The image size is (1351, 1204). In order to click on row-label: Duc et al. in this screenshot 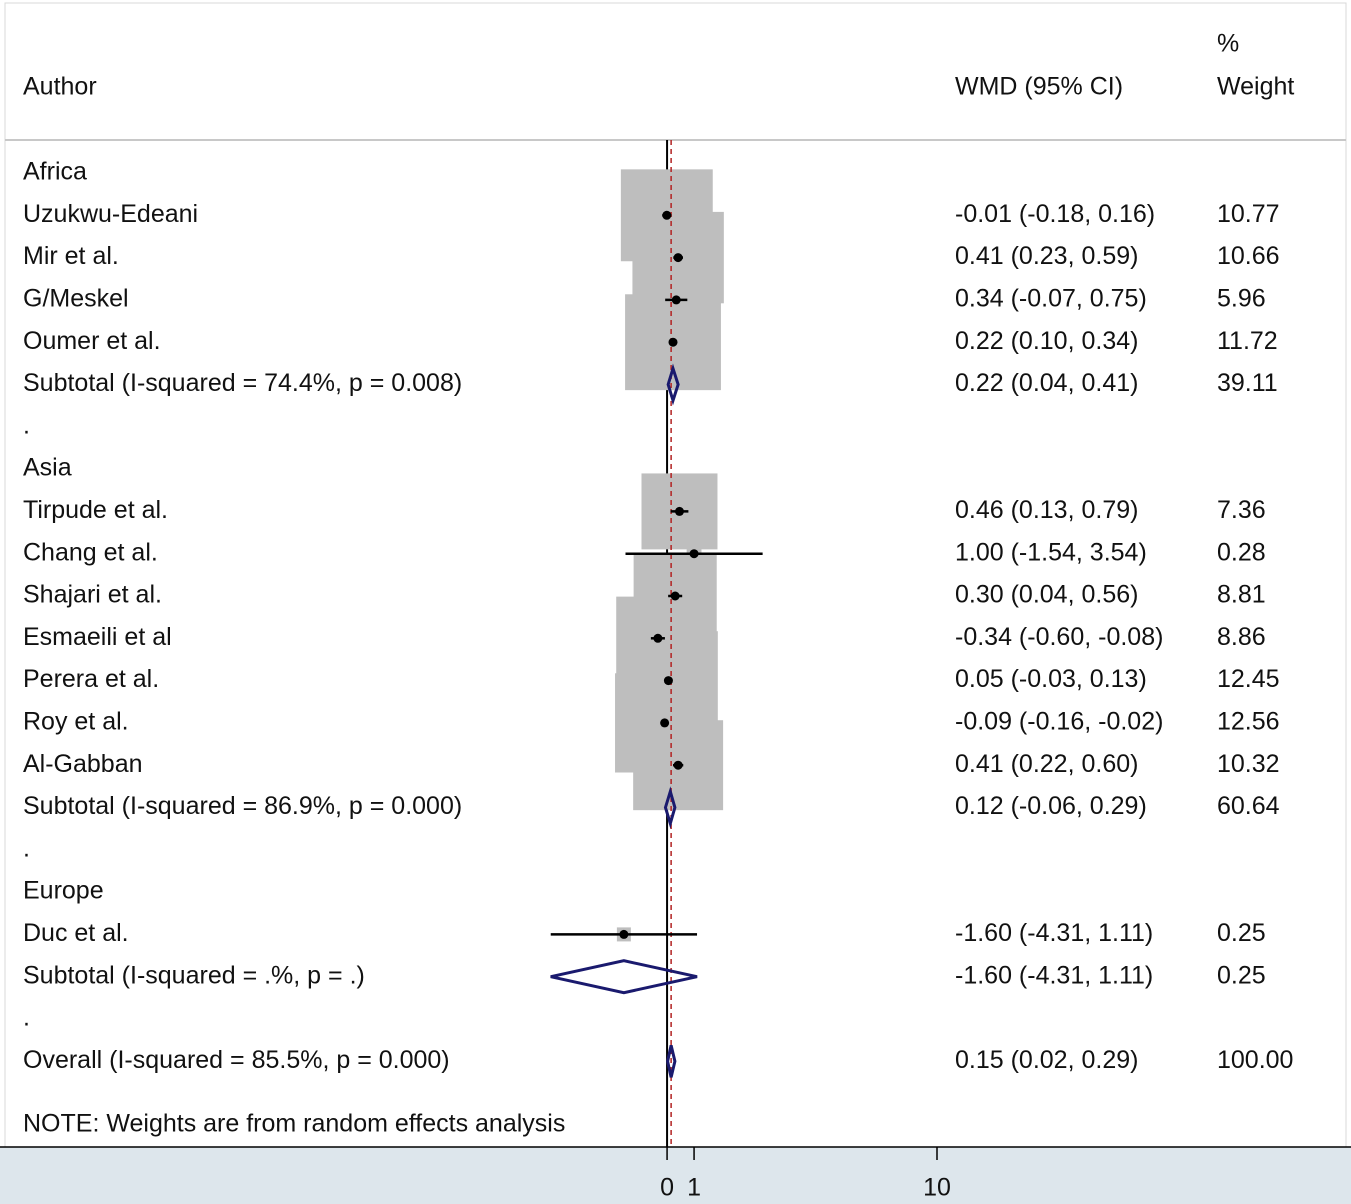, I will do `click(76, 933)`.